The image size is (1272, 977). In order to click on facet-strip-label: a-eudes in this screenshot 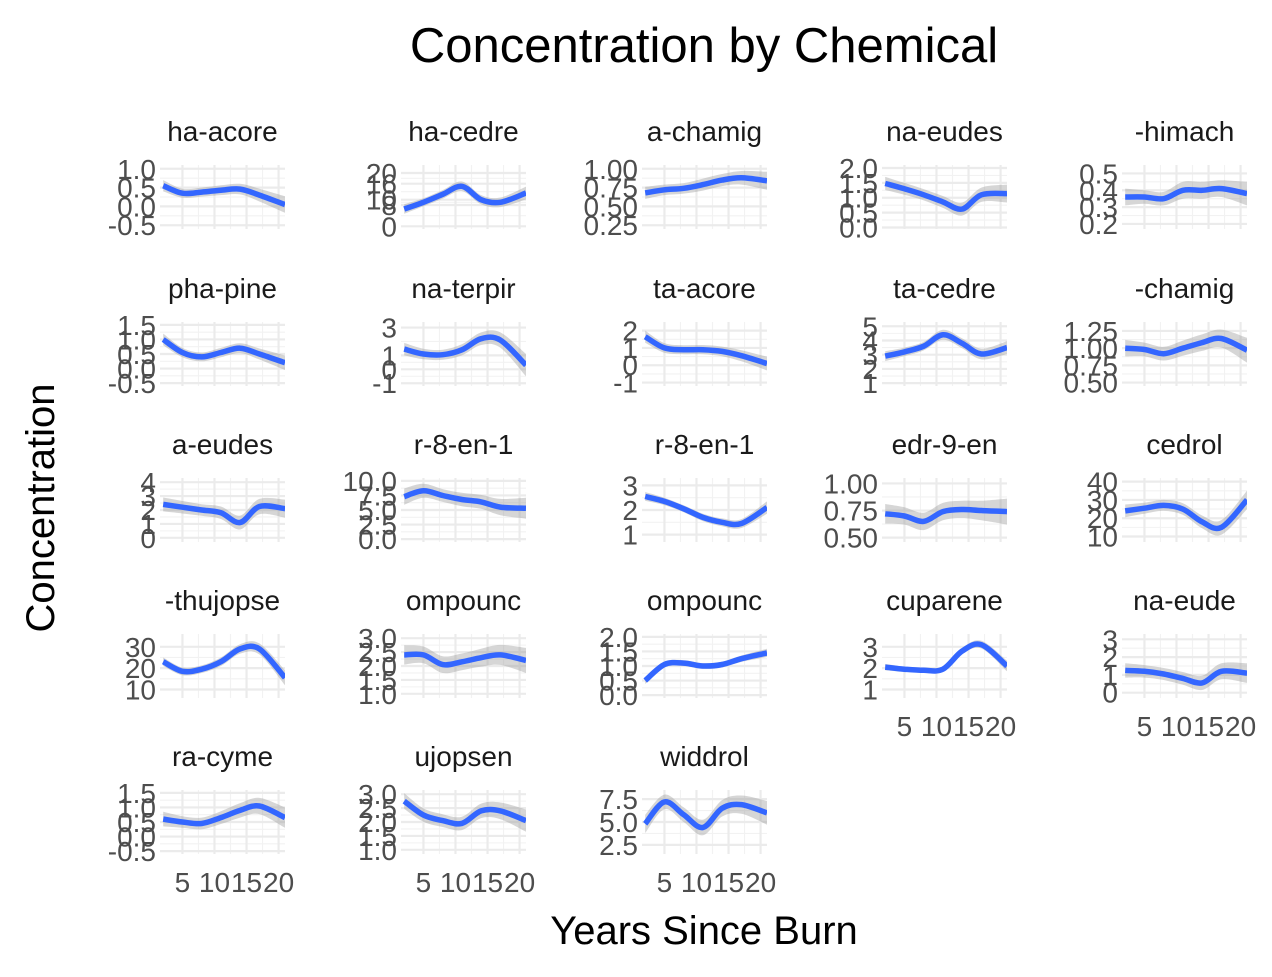, I will do `click(222, 444)`.